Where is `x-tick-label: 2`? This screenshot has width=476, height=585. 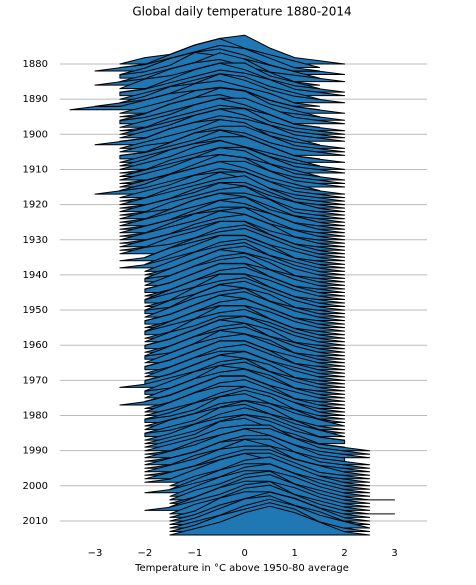
x-tick-label: 2 is located at coordinates (344, 553).